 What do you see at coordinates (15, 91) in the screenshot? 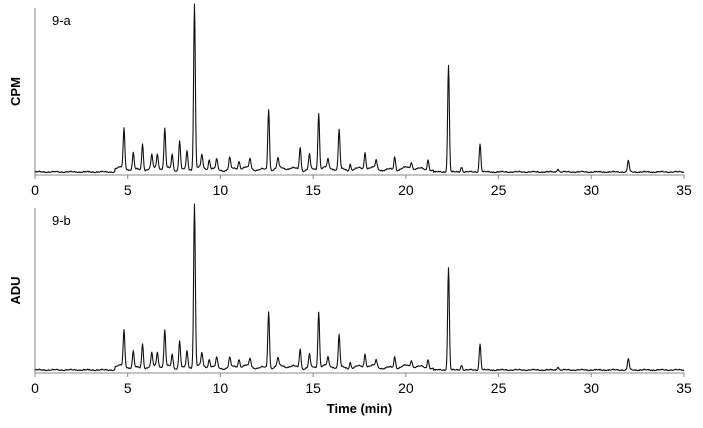
I see `y-axis-title: CPM` at bounding box center [15, 91].